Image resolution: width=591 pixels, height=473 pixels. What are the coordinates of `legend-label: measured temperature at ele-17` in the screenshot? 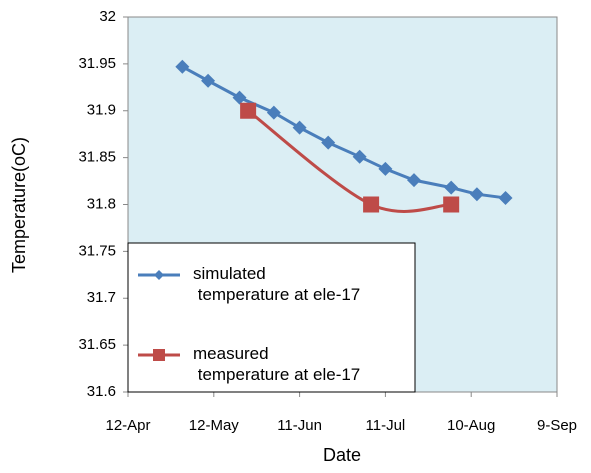 It's located at (276, 364).